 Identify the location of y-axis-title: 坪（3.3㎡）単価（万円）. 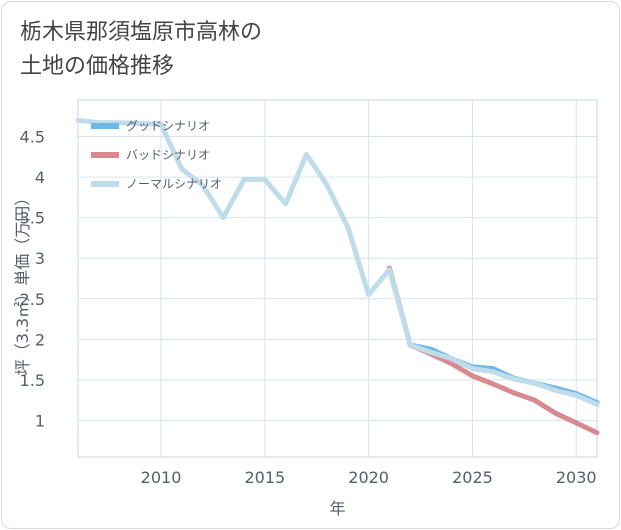
(22, 282).